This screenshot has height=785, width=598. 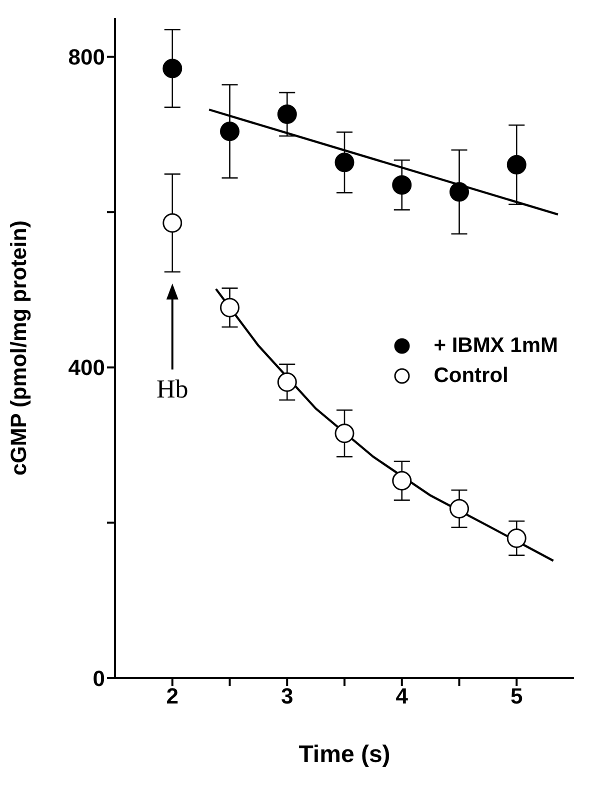 I want to click on legend-label: Control, so click(x=471, y=376).